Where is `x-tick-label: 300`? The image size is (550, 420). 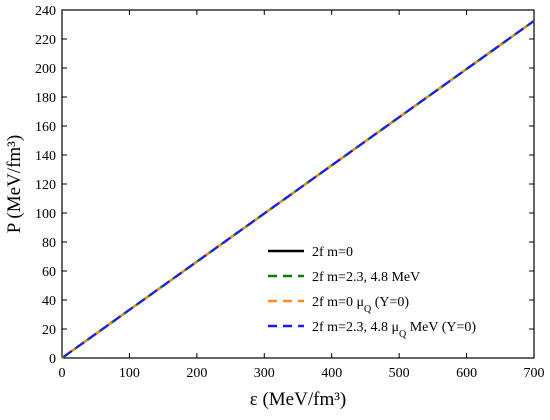
x-tick-label: 300 is located at coordinates (264, 373).